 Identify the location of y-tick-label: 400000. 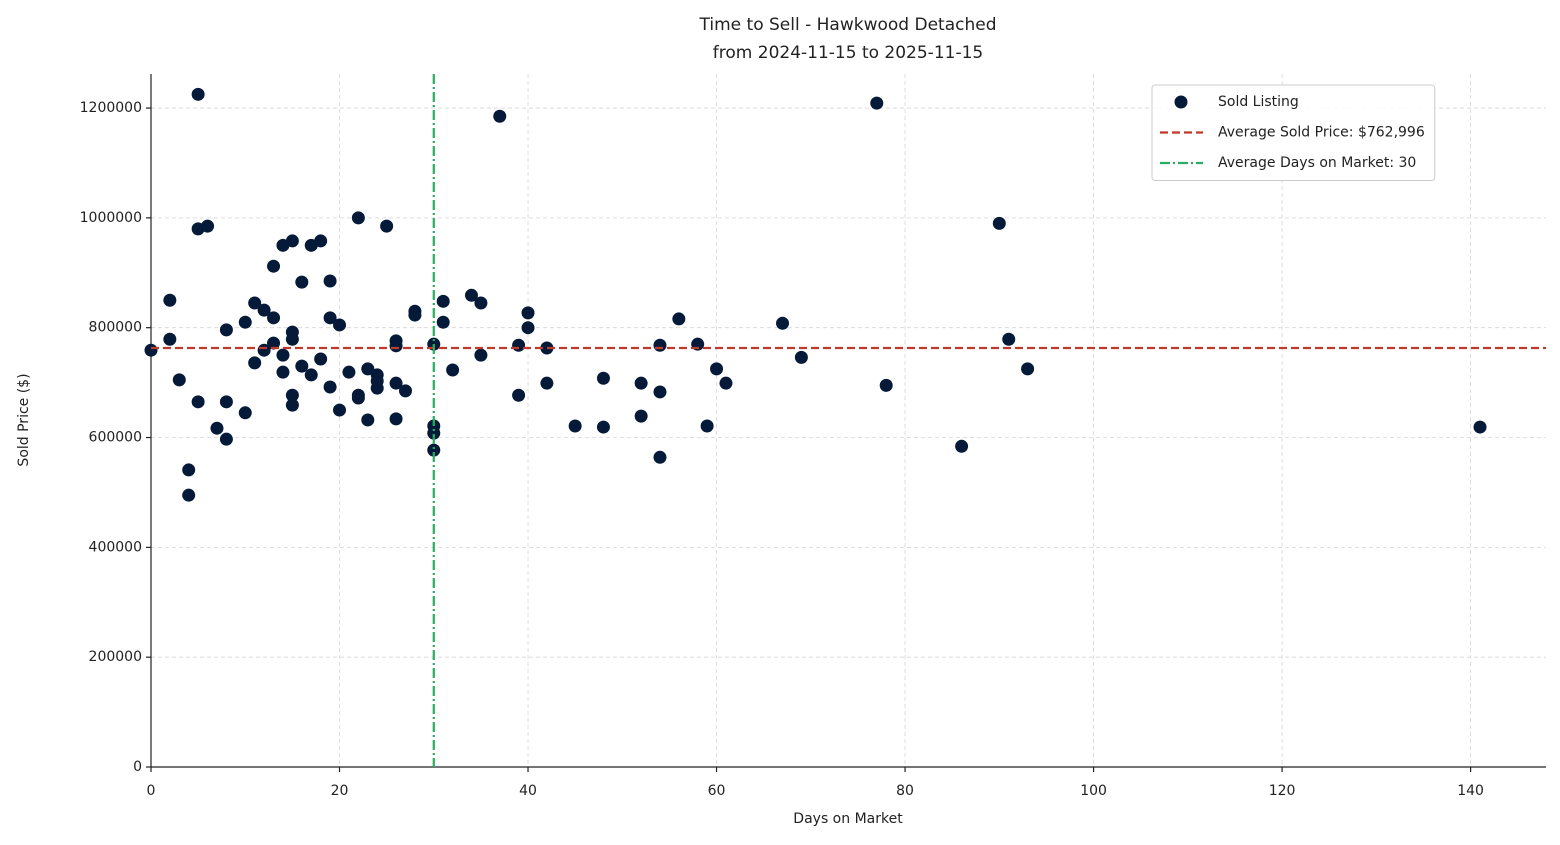
(115, 547).